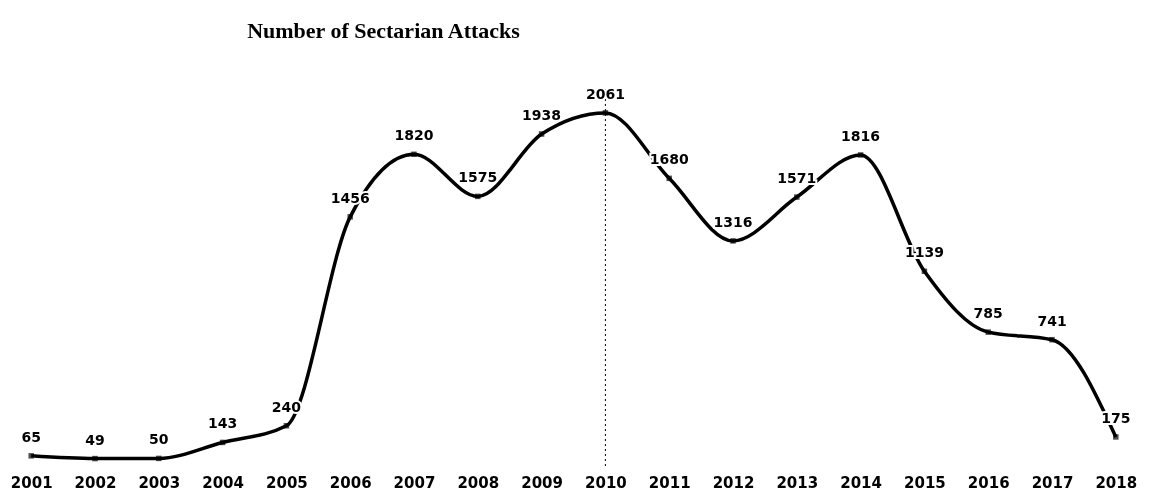  I want to click on data-label: 1575, so click(478, 177).